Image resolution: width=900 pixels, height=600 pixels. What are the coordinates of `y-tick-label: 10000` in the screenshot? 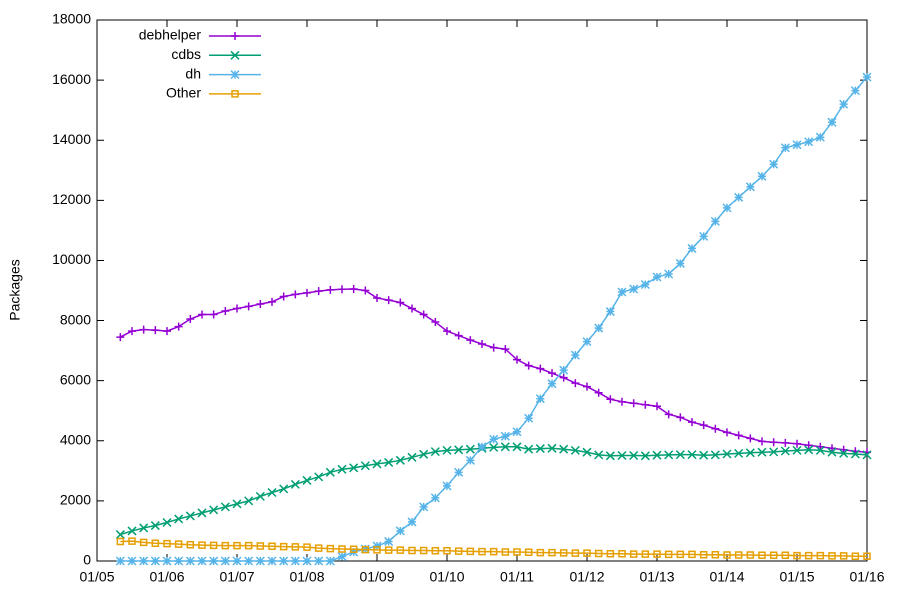 It's located at (71, 259).